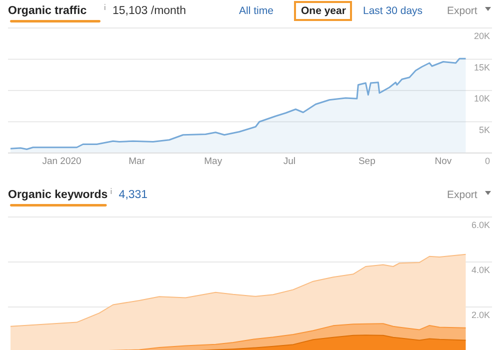 This screenshot has height=350, width=500. Describe the element at coordinates (480, 225) in the screenshot. I see `y-tick-label: 6.0K` at that location.